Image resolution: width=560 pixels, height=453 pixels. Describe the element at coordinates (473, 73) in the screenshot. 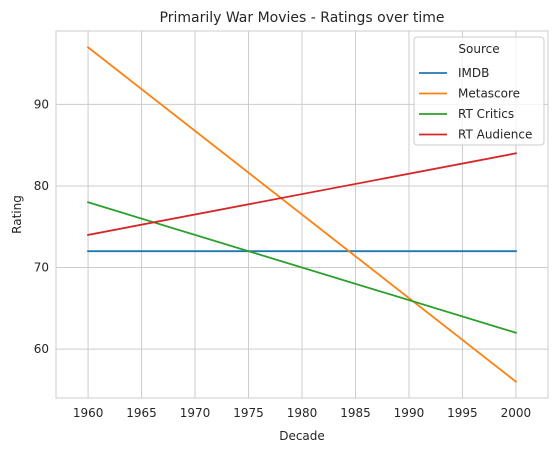

I see `legend-label-imdb: IMDB` at that location.